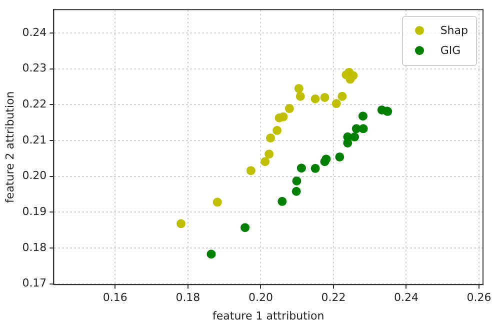  Describe the element at coordinates (34, 283) in the screenshot. I see `y-tick-label: 0.17` at that location.